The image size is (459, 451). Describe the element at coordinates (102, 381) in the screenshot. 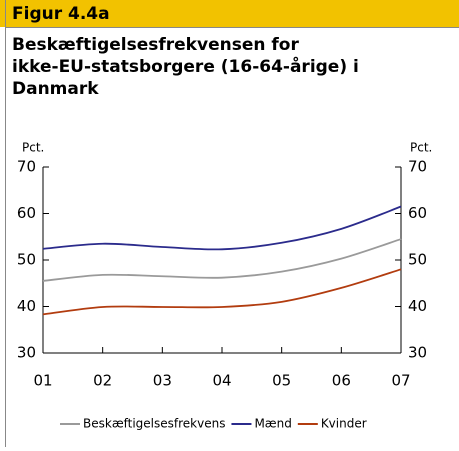

I see `x-tick-label: 02` at that location.